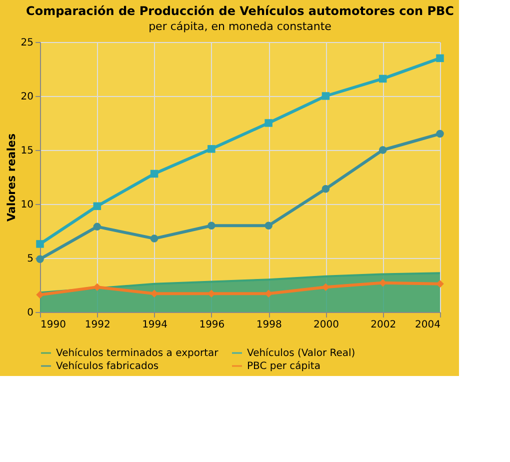 This screenshot has height=462, width=510. Describe the element at coordinates (30, 313) in the screenshot. I see `y-tick-label: 0` at that location.